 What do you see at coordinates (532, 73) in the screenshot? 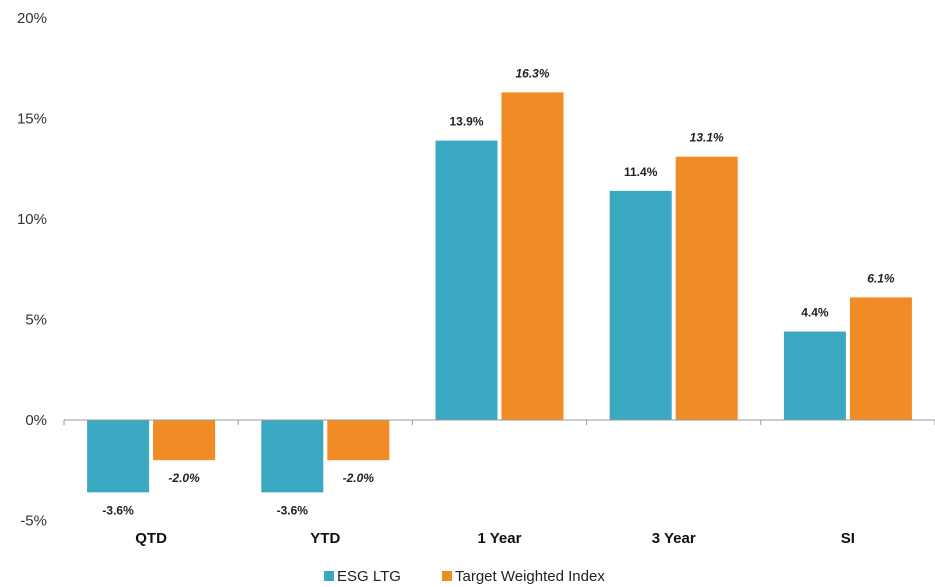
I see `value-label: 16.3%` at bounding box center [532, 73].